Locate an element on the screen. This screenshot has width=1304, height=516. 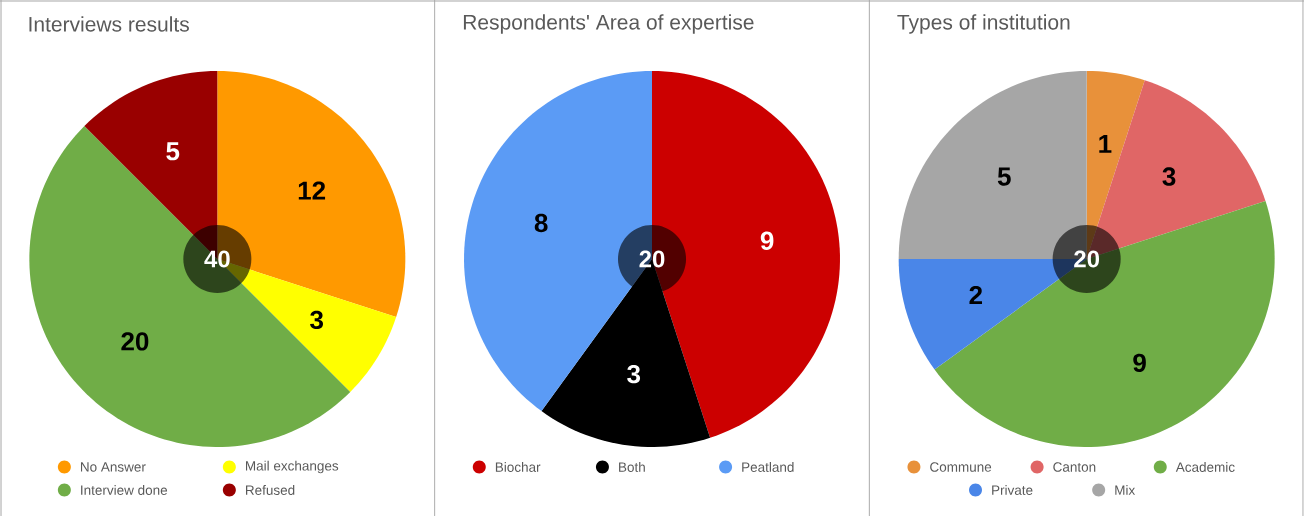
legend-label: Both is located at coordinates (632, 467).